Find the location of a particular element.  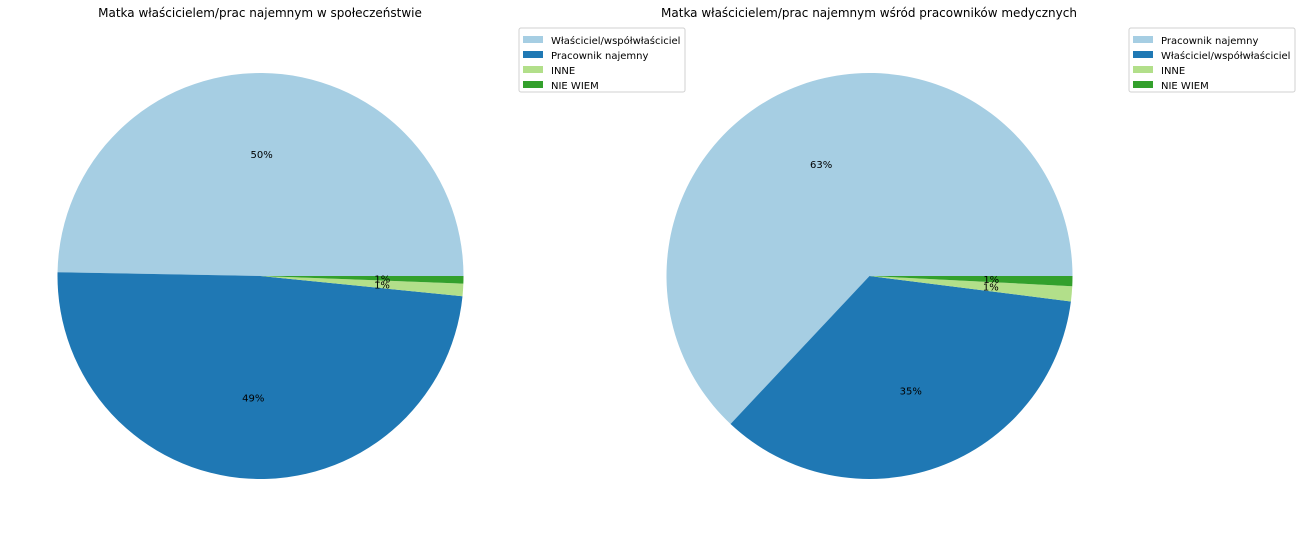

pie-labels: 50% 49% 1%1% is located at coordinates (316, 277).